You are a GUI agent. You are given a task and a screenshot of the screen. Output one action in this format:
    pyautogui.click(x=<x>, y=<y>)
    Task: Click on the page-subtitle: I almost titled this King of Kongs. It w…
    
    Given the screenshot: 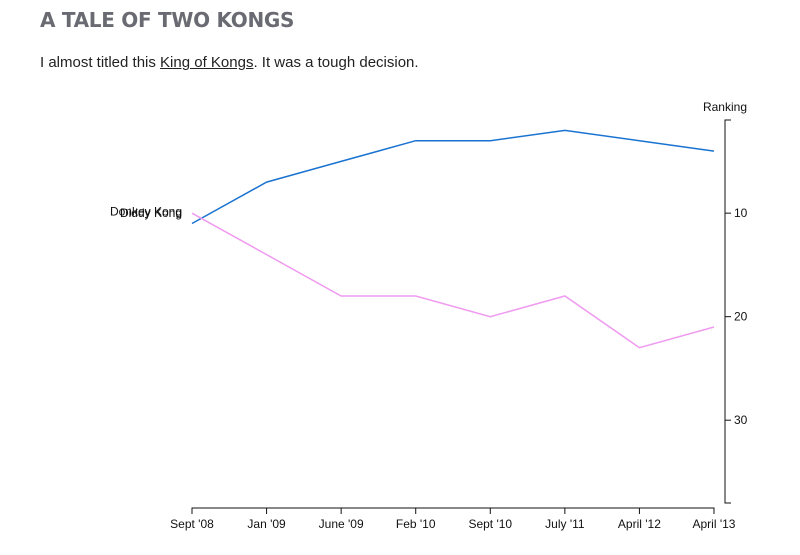 What is the action you would take?
    pyautogui.click(x=229, y=62)
    